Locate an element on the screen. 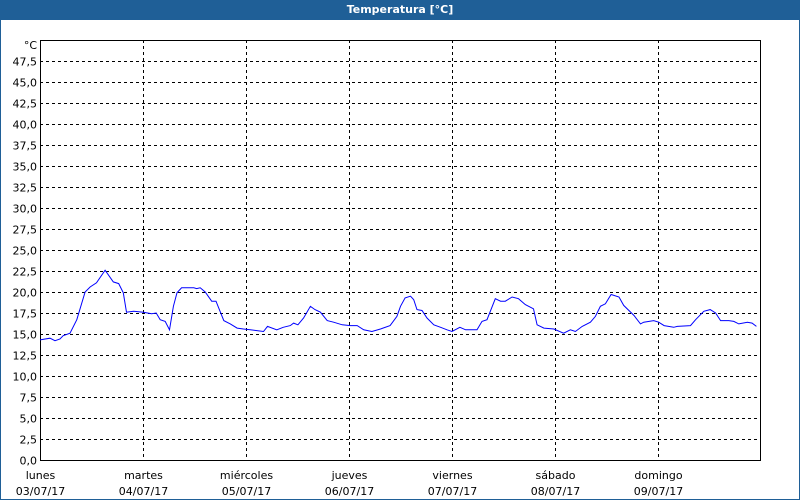 The width and height of the screenshot is (800, 500). y-tick-label: 42,5 is located at coordinates (25, 104).